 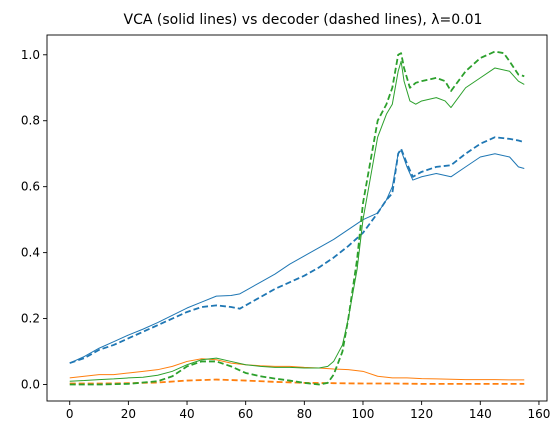 What do you see at coordinates (30, 319) in the screenshot?
I see `y-tick-label: 0.2` at bounding box center [30, 319].